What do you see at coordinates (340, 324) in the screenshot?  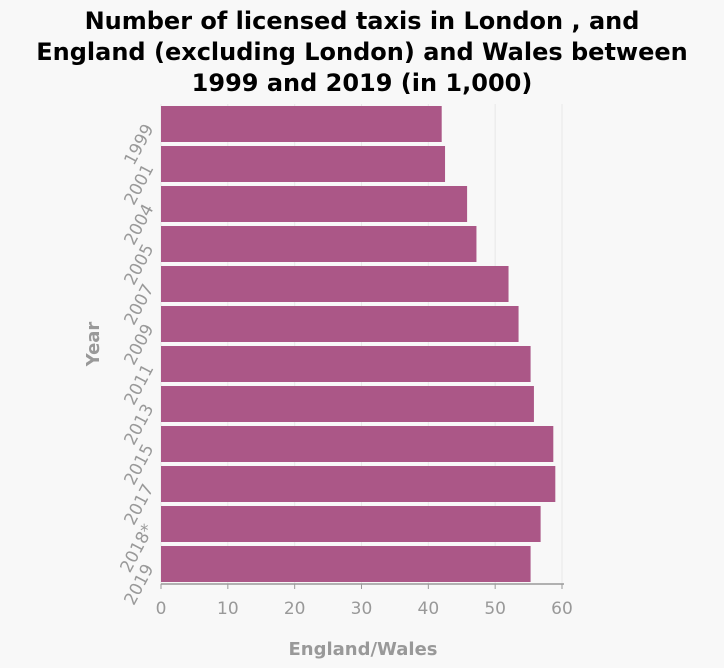 I see `bar-2009` at bounding box center [340, 324].